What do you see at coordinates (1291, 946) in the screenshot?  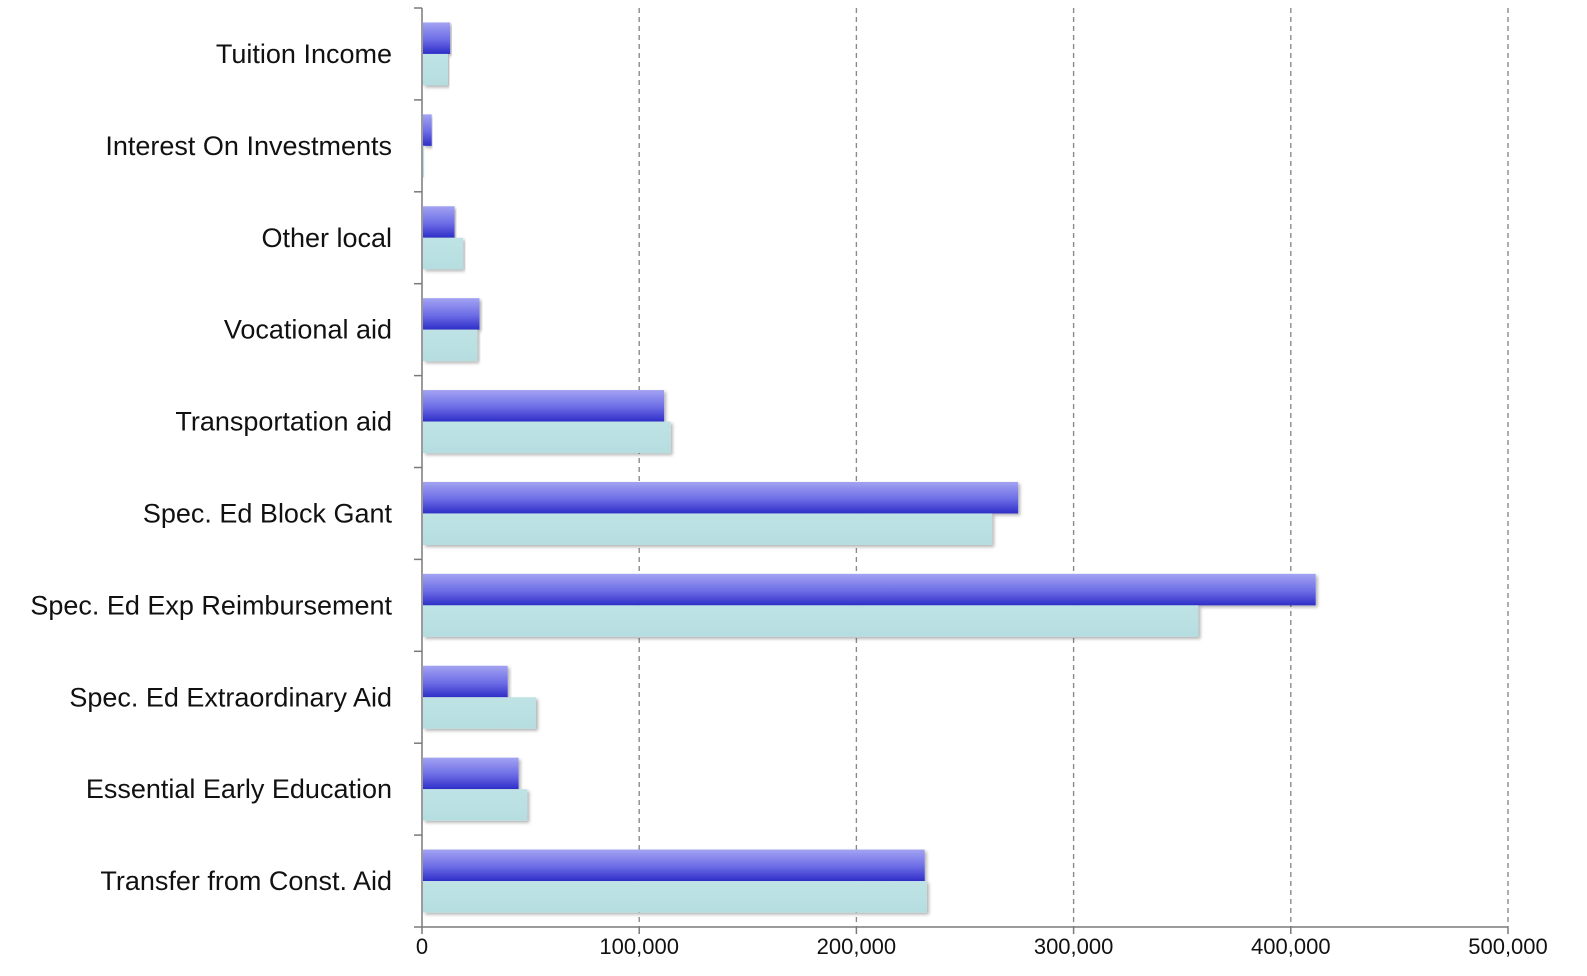 I see `x-tick-label-4: 400,000` at bounding box center [1291, 946].